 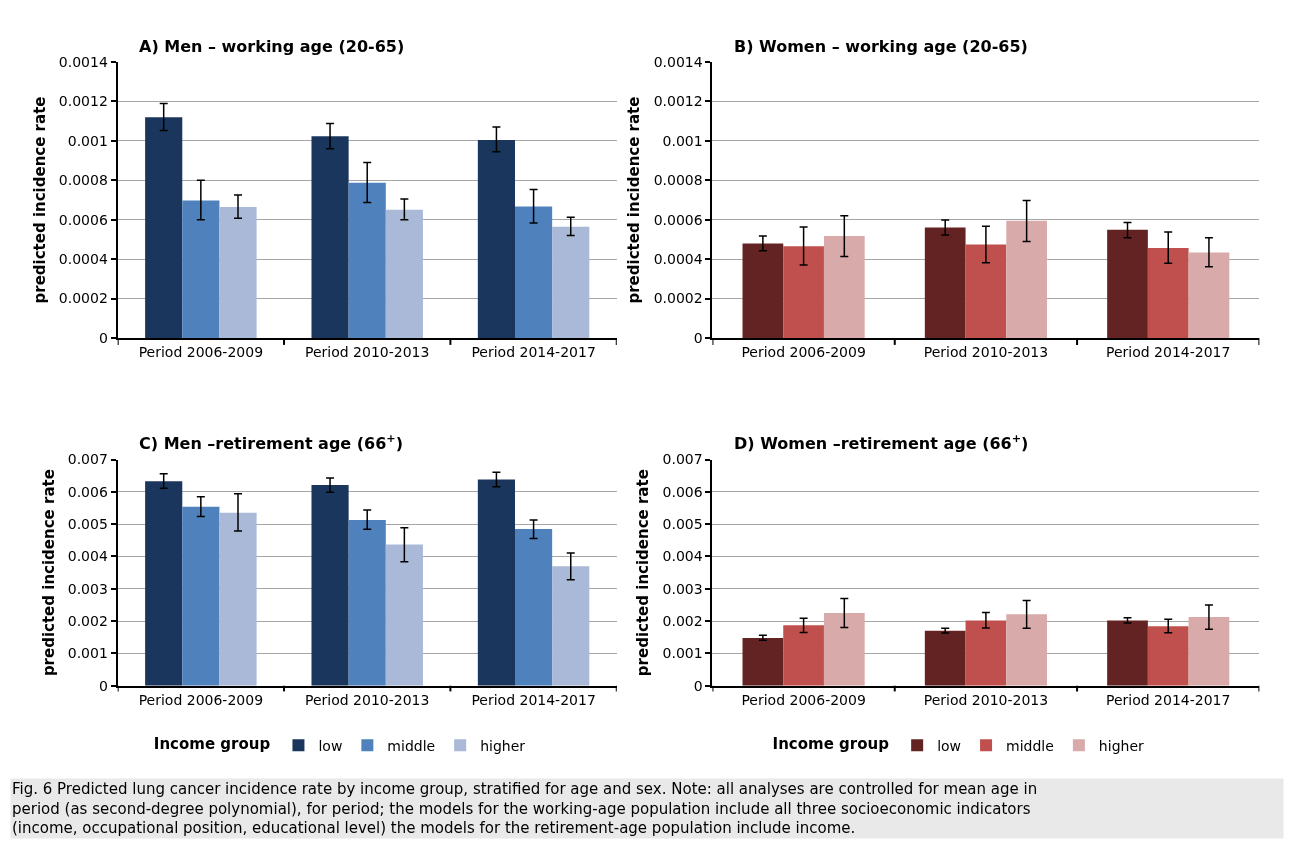 I want to click on chart-title: A) Men – working age (20-65), so click(x=272, y=46).